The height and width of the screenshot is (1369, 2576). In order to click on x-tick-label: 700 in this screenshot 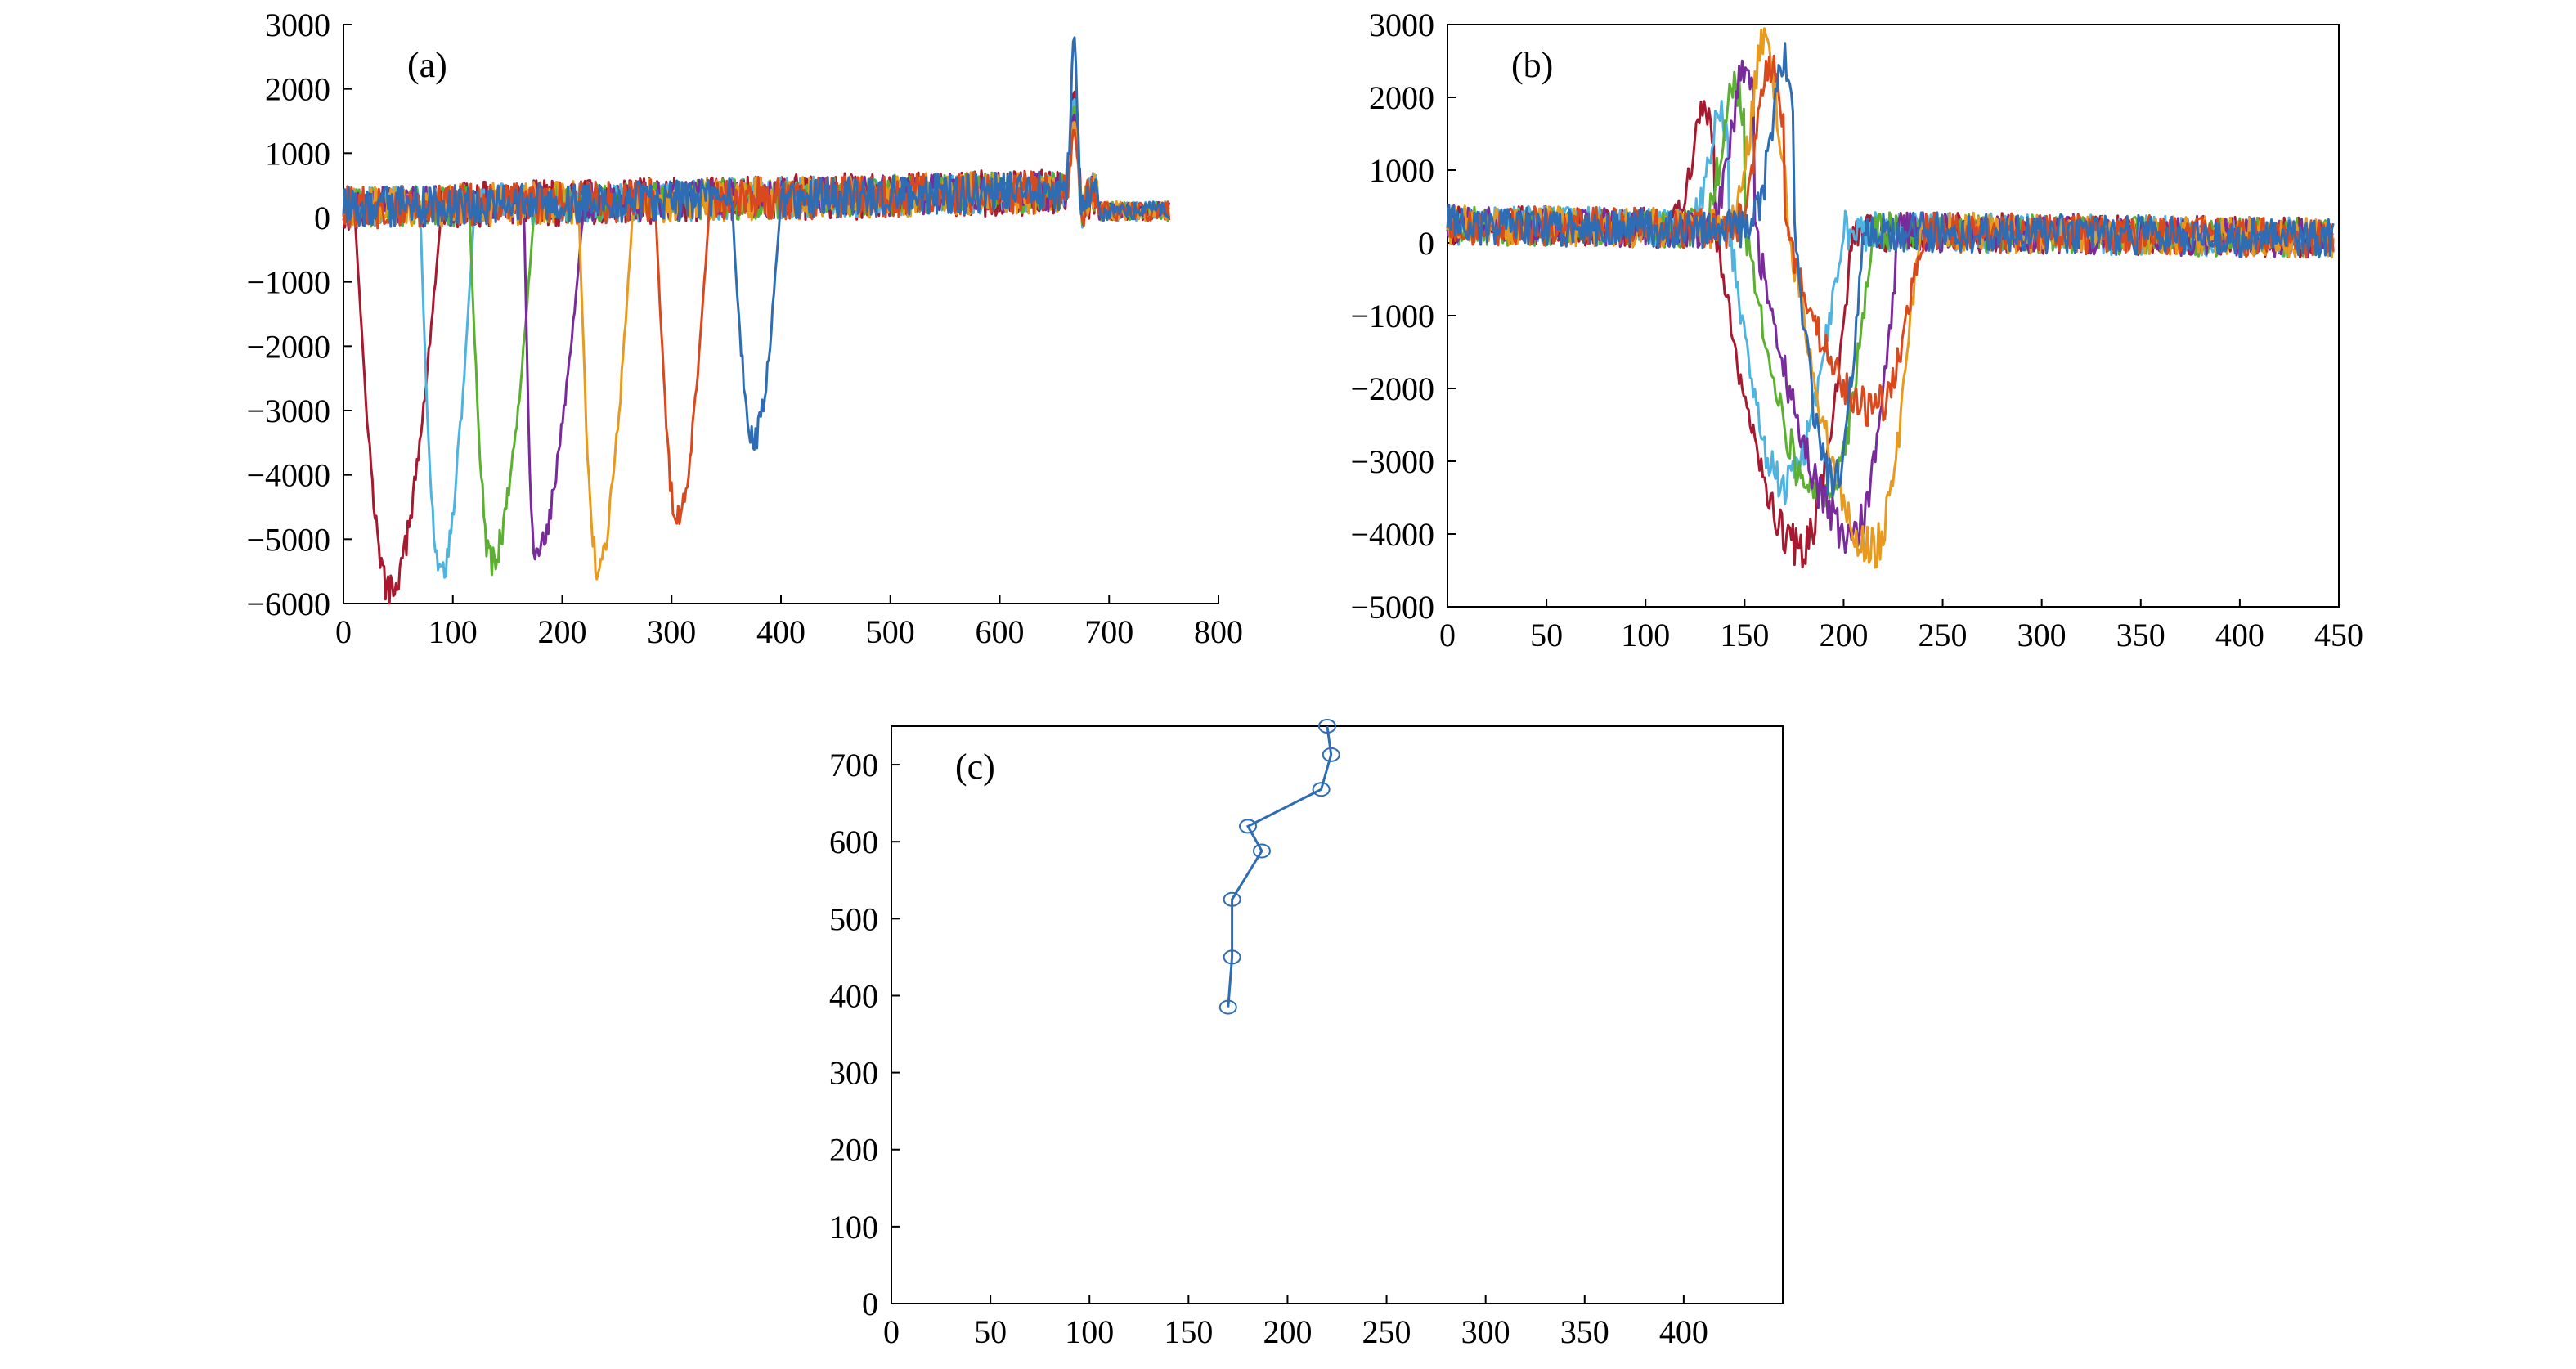, I will do `click(1108, 631)`.